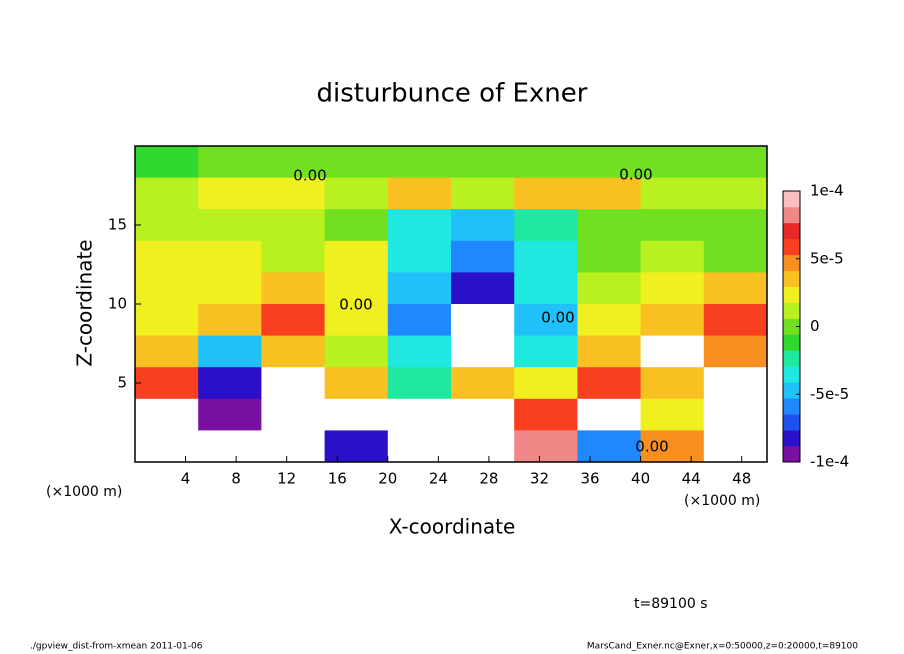  What do you see at coordinates (438, 479) in the screenshot?
I see `x-tick-label: 24` at bounding box center [438, 479].